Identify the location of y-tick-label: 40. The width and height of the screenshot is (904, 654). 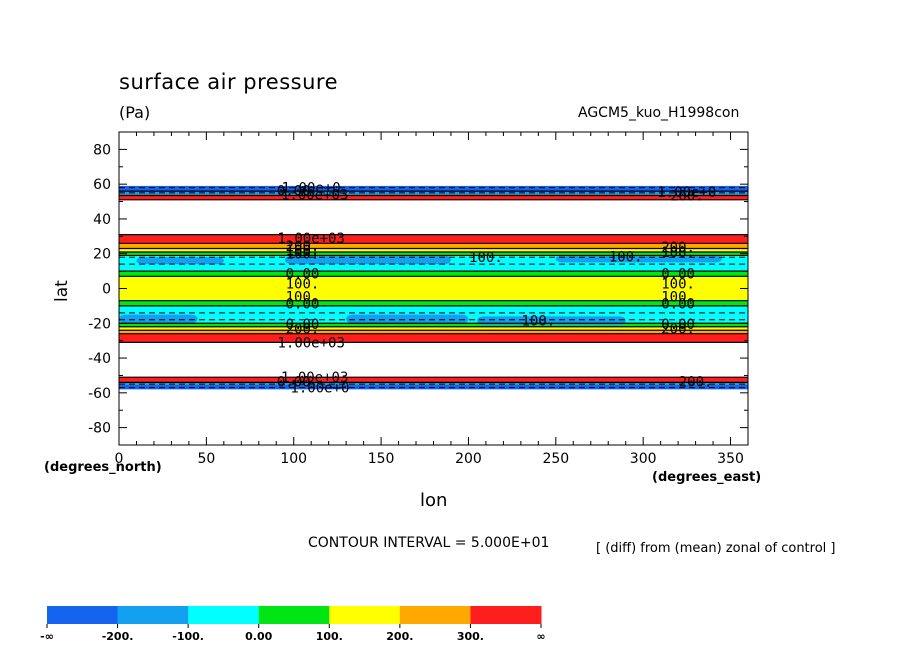
(102, 220).